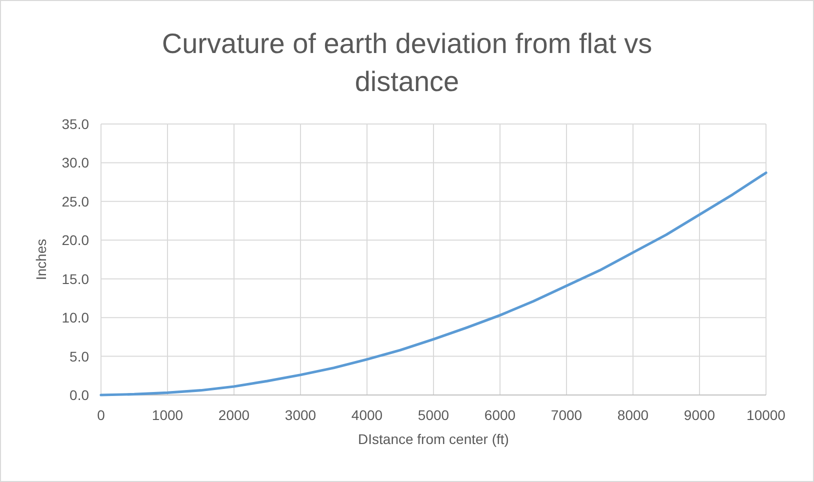 The image size is (814, 482). I want to click on x-tick-label: 5000, so click(434, 415).